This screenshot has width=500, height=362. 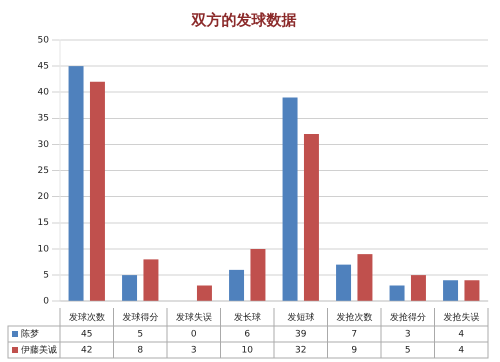 I want to click on y-tick-label: 5, so click(x=46, y=275).